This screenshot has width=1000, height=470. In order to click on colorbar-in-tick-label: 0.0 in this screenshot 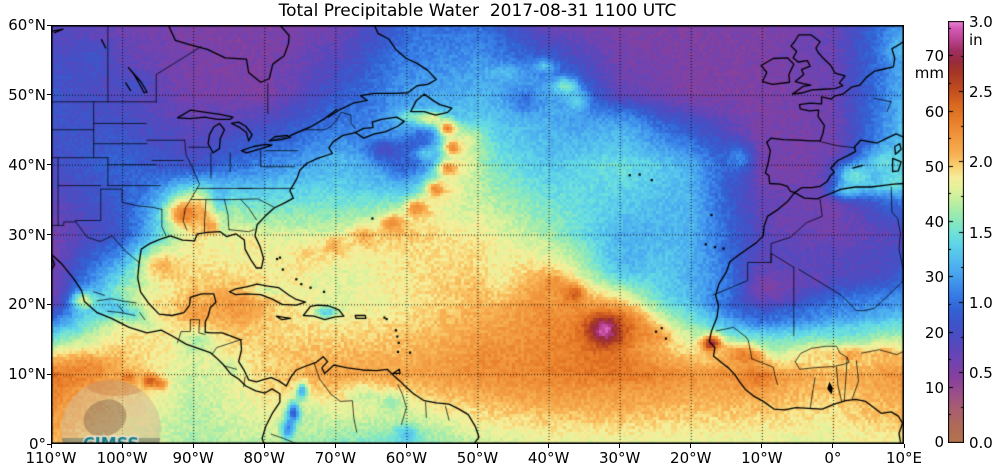, I will do `click(981, 443)`.